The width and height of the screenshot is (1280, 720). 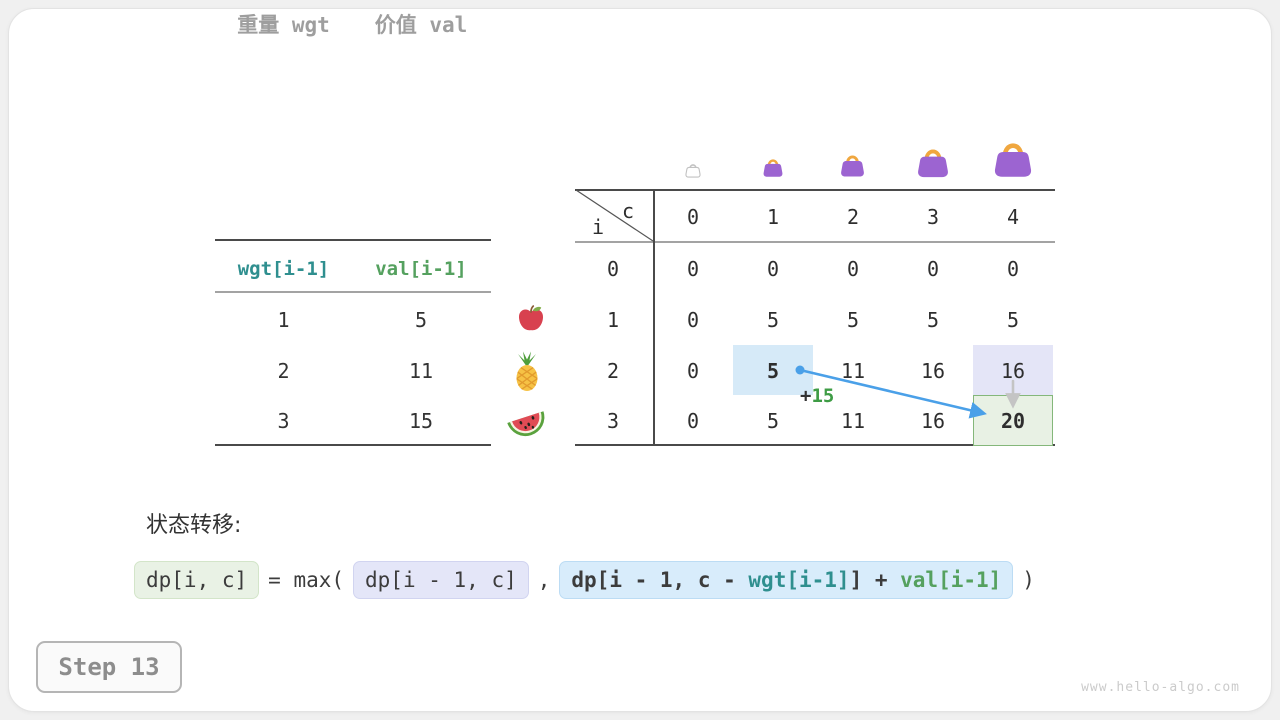 I want to click on formula-arg2-mid: ] +, so click(x=875, y=580).